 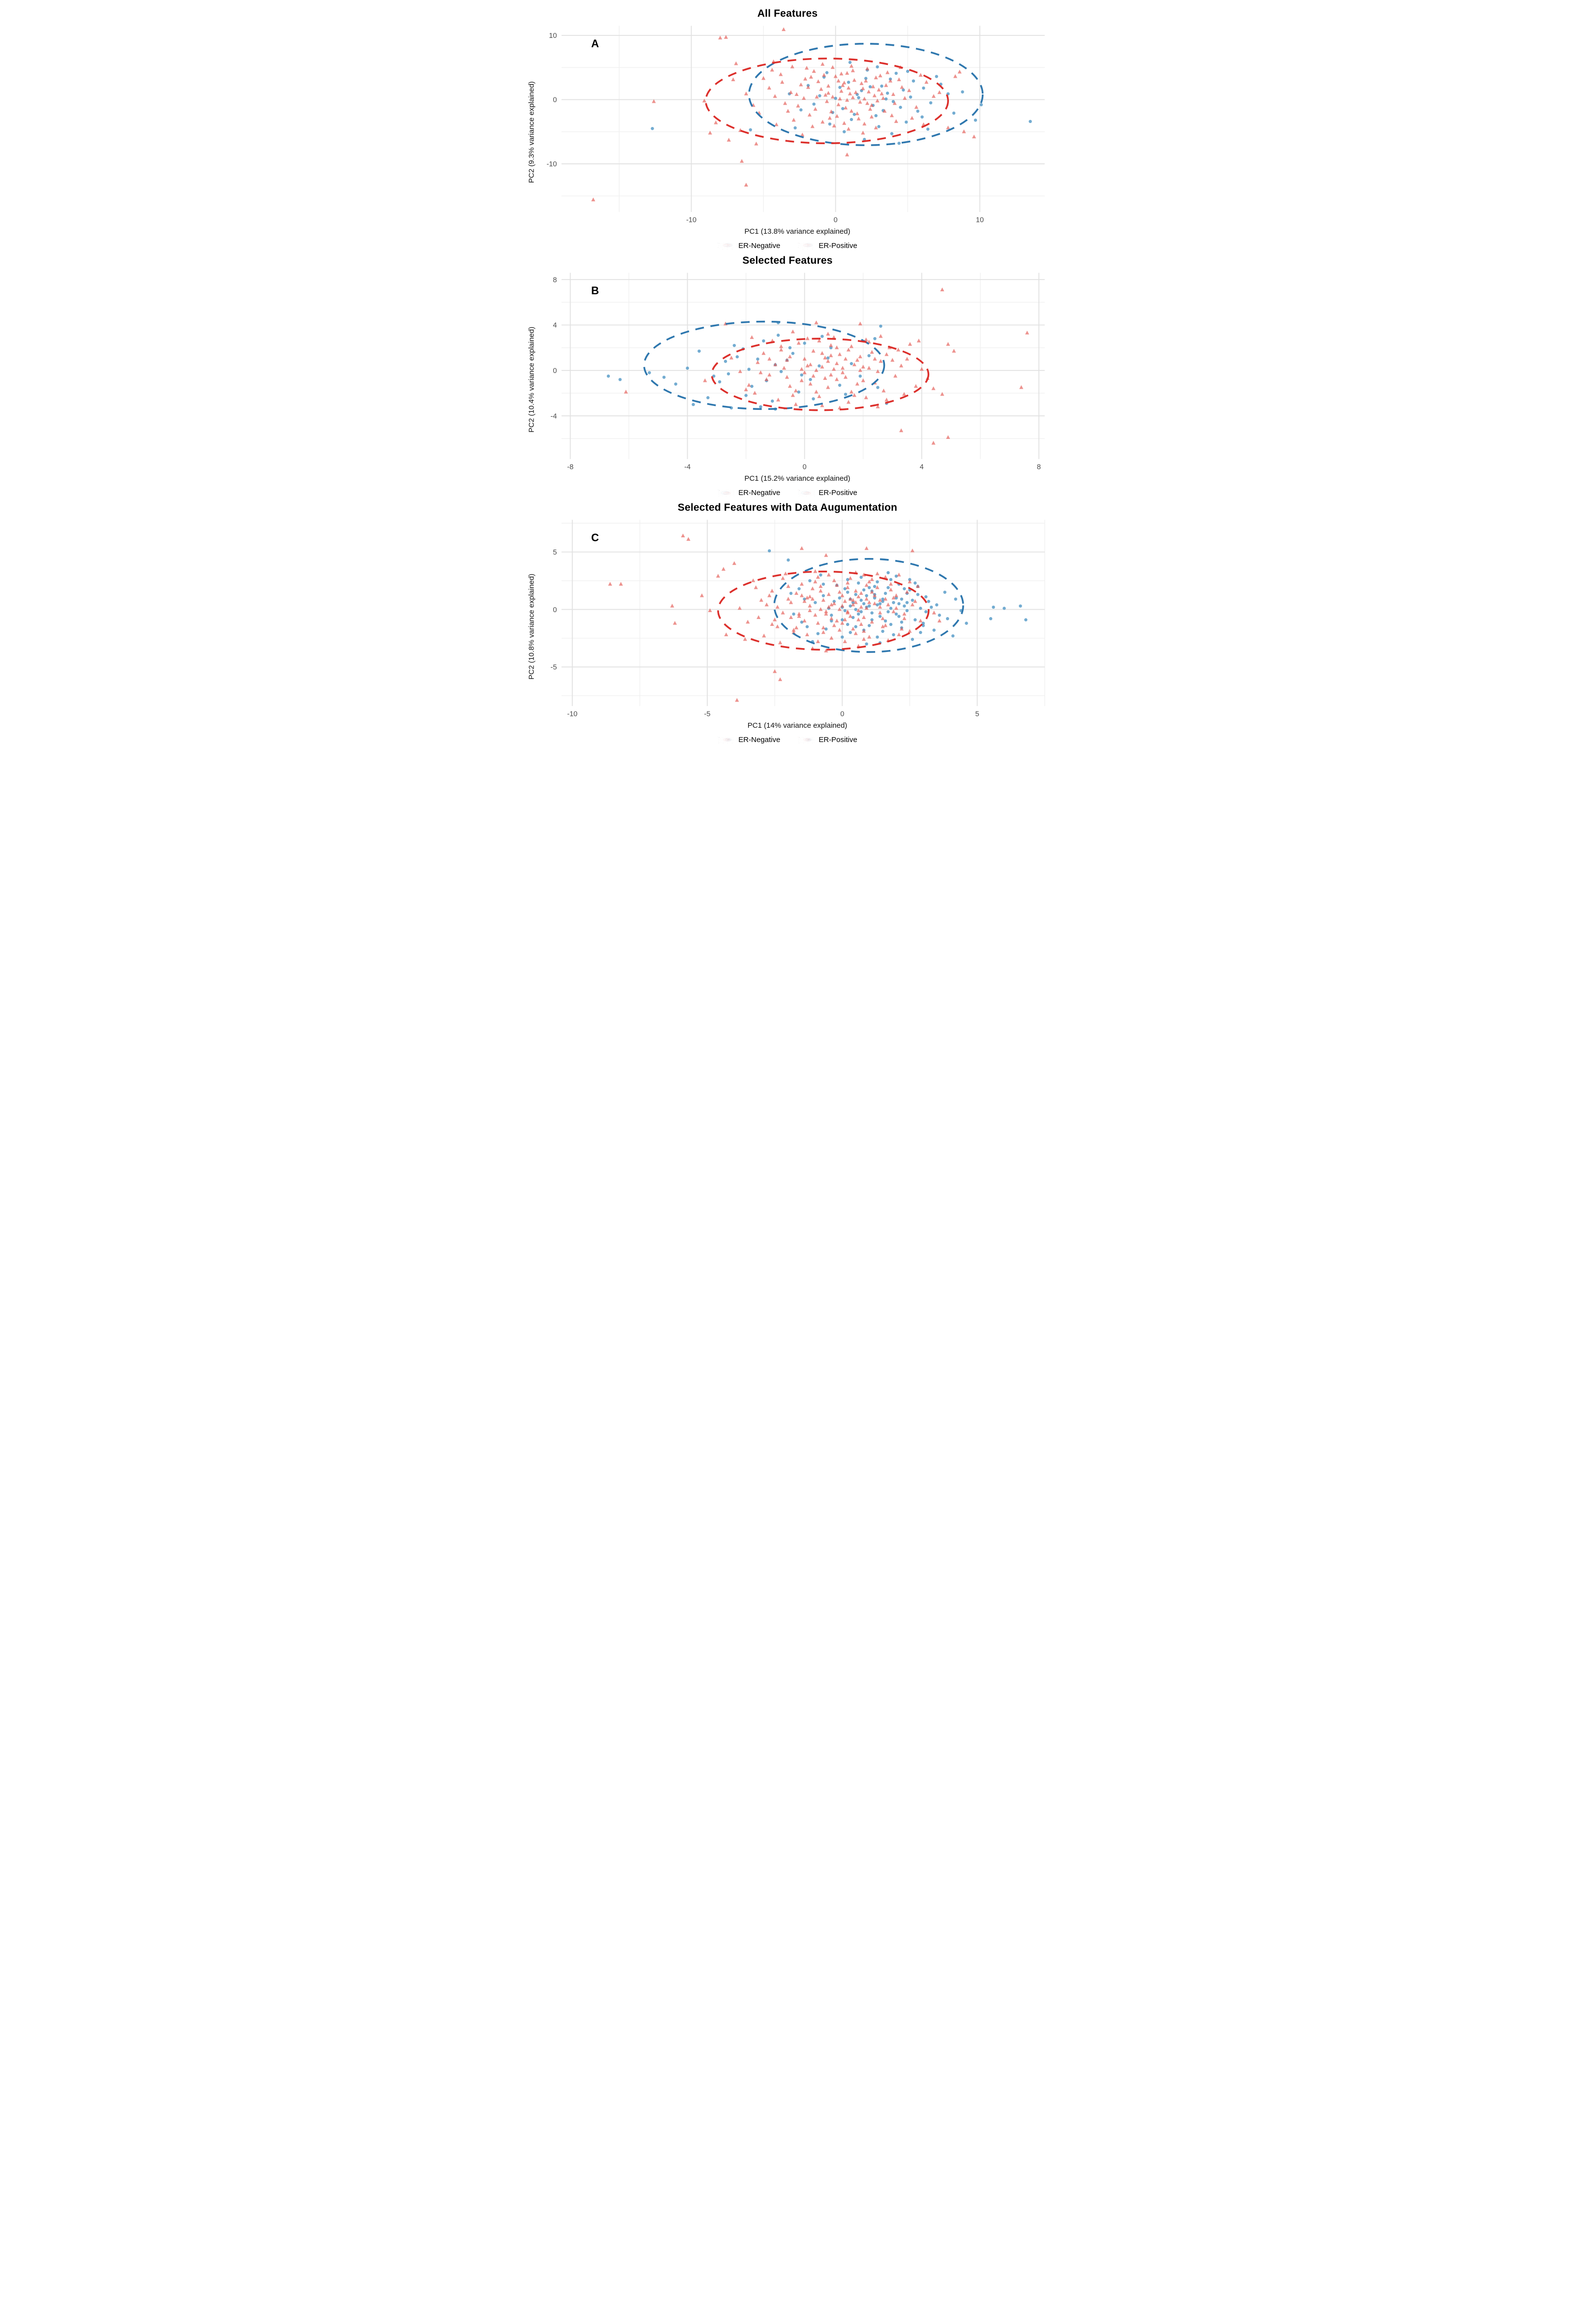 I want to click on x-axis-label: PC1 (15.2% variance explained), so click(x=797, y=479).